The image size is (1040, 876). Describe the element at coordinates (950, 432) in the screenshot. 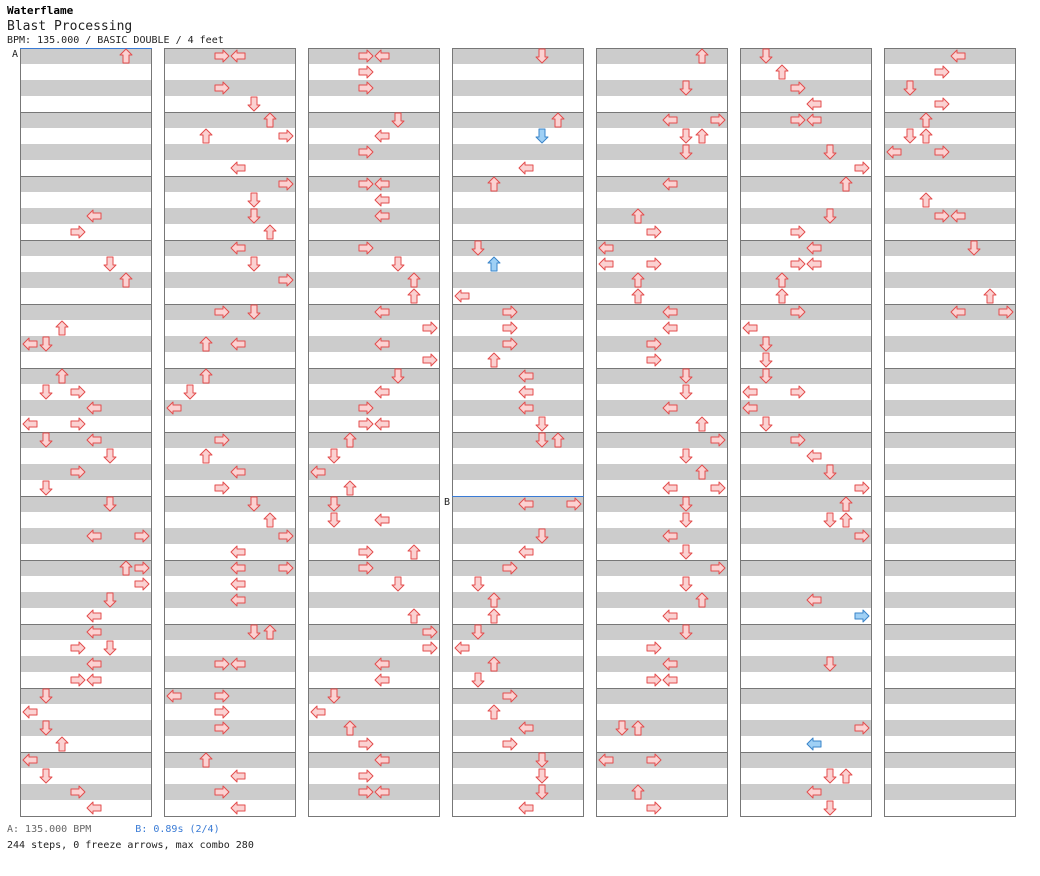

I see `chart-column` at that location.